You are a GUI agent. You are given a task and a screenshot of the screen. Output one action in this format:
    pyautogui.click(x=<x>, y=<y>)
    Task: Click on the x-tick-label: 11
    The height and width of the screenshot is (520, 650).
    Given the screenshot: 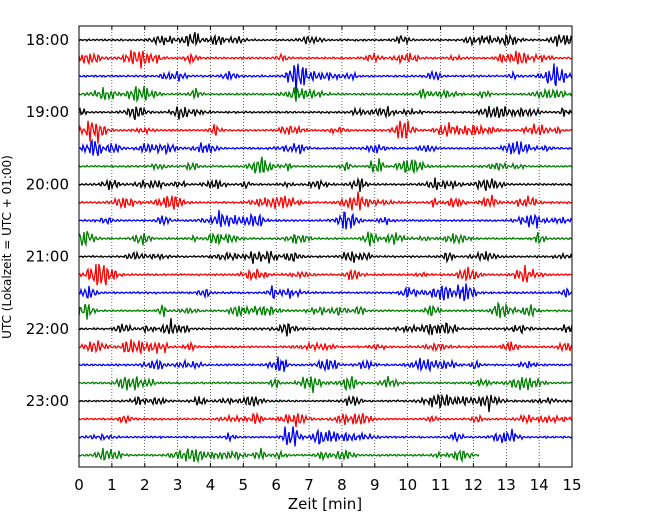 What is the action you would take?
    pyautogui.click(x=440, y=485)
    